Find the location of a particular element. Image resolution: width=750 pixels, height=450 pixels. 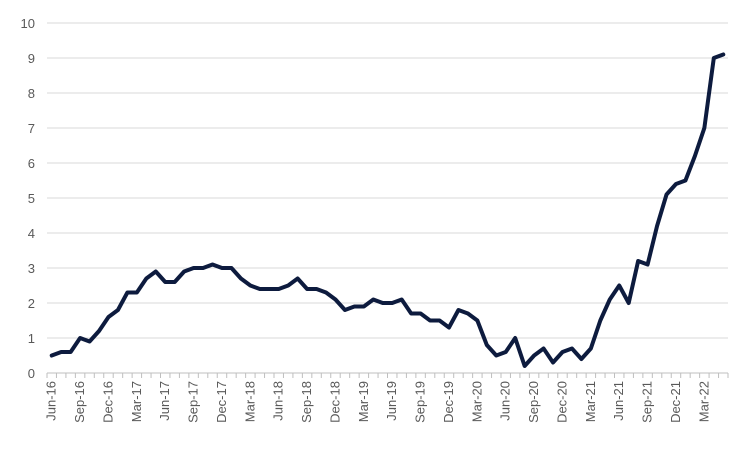

y-tick-label: 10 is located at coordinates (28, 23).